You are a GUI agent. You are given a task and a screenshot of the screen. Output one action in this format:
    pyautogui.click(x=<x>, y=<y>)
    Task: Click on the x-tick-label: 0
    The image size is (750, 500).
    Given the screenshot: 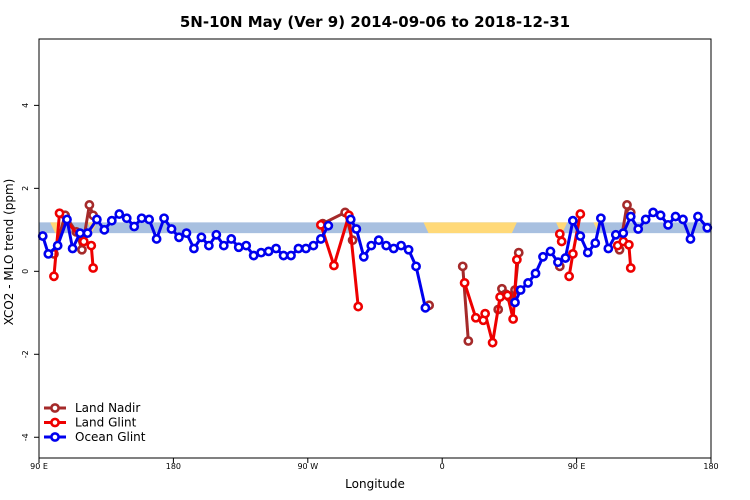 What is the action you would take?
    pyautogui.click(x=442, y=466)
    